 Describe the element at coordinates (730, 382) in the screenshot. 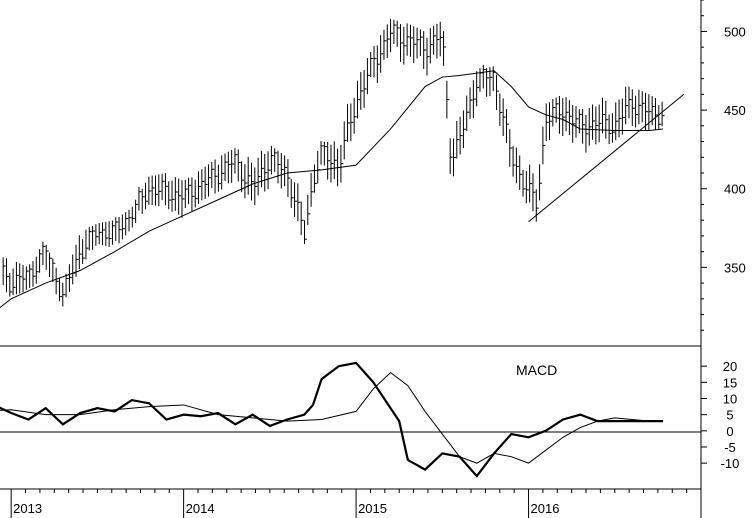

I see `macd-y-tick-label: 15` at that location.